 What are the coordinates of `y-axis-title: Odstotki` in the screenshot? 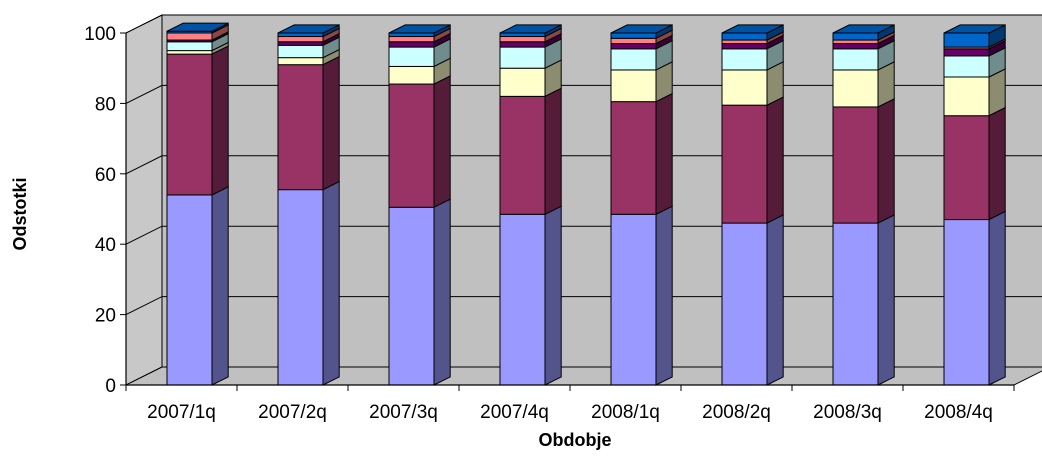 It's located at (20, 213).